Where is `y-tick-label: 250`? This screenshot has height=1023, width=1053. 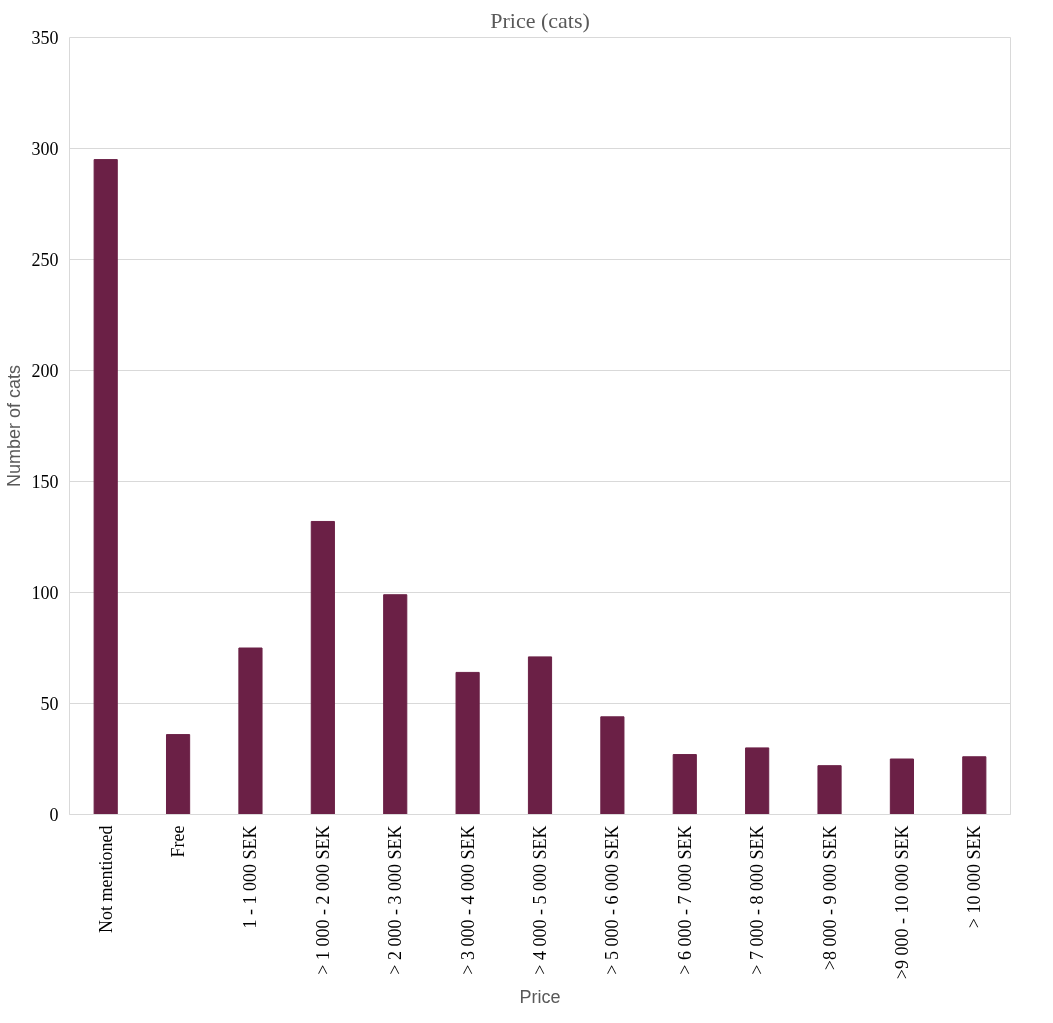 y-tick-label: 250 is located at coordinates (45, 260).